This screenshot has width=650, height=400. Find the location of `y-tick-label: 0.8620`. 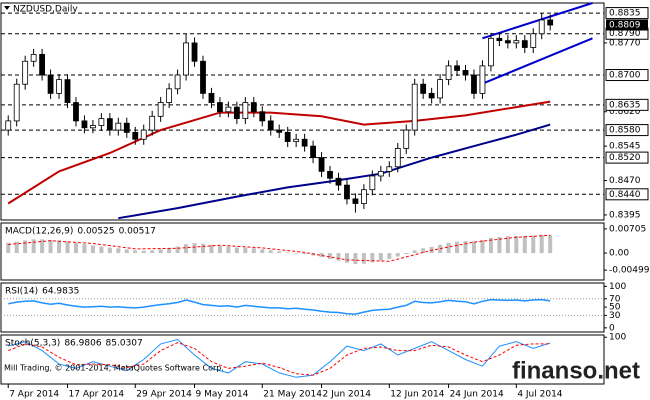

y-tick-label: 0.8620 is located at coordinates (625, 112).